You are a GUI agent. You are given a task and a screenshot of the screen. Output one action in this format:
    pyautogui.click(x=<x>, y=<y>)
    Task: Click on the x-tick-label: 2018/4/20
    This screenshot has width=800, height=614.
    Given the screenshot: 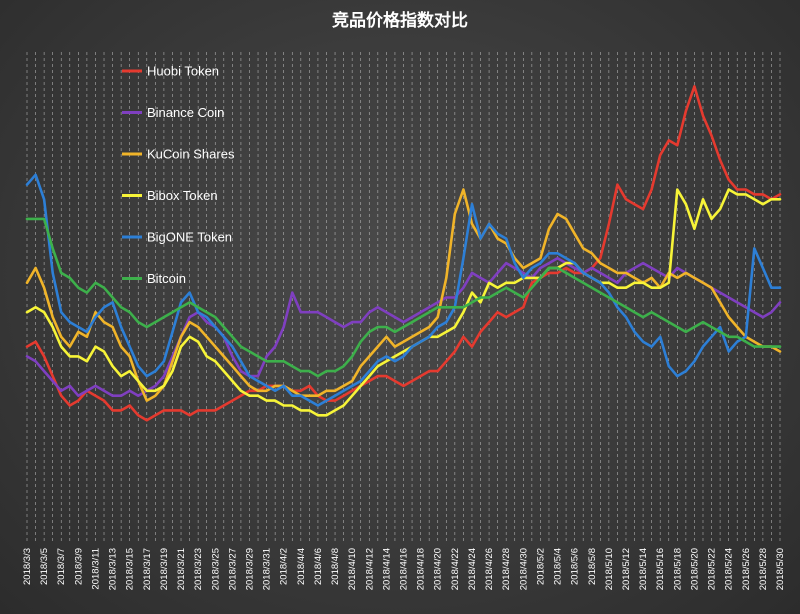 What is the action you would take?
    pyautogui.click(x=438, y=569)
    